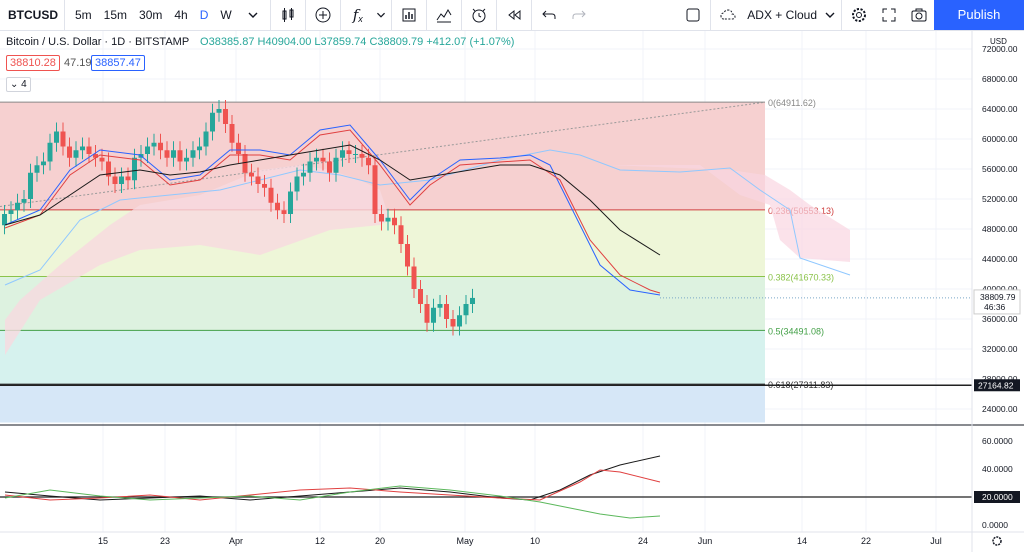 The width and height of the screenshot is (1024, 552). What do you see at coordinates (1000, 169) in the screenshot?
I see `price-tick-label: 56000.00` at bounding box center [1000, 169].